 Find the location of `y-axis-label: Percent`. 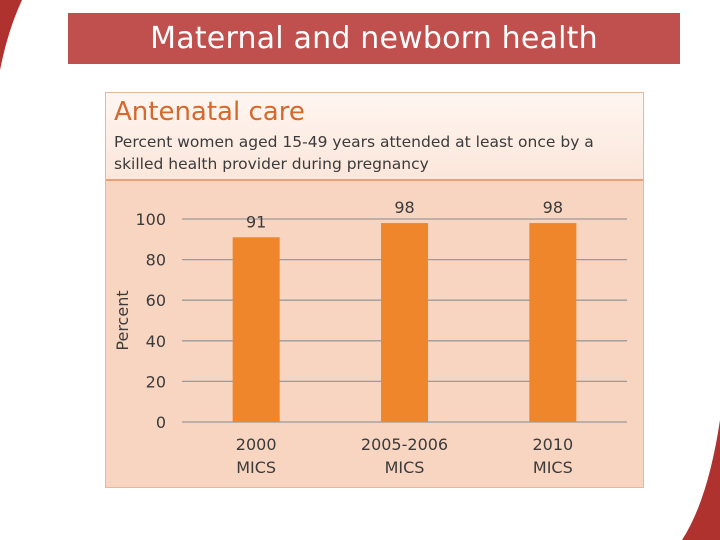

y-axis-label: Percent is located at coordinates (122, 320).